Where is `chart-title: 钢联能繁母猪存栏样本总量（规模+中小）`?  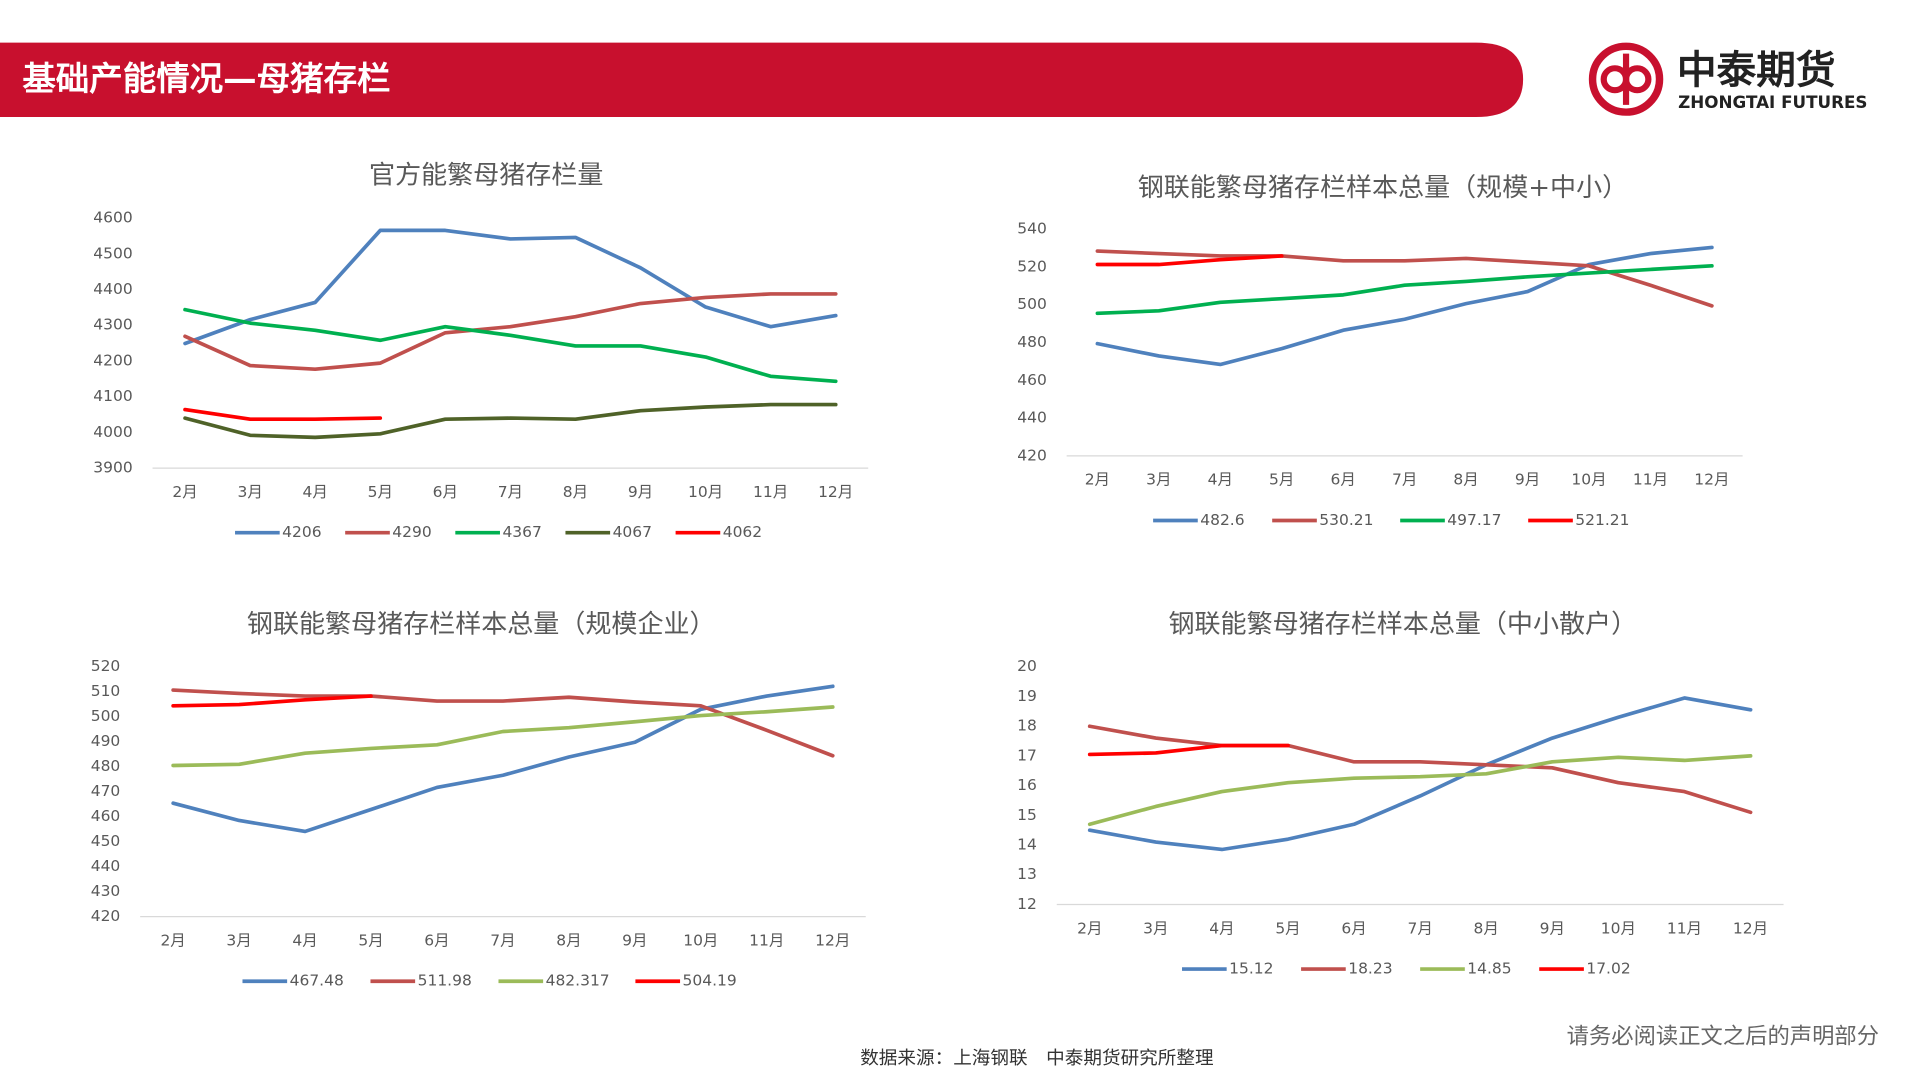 chart-title: 钢联能繁母猪存栏样本总量（规模+中小） is located at coordinates (1383, 188).